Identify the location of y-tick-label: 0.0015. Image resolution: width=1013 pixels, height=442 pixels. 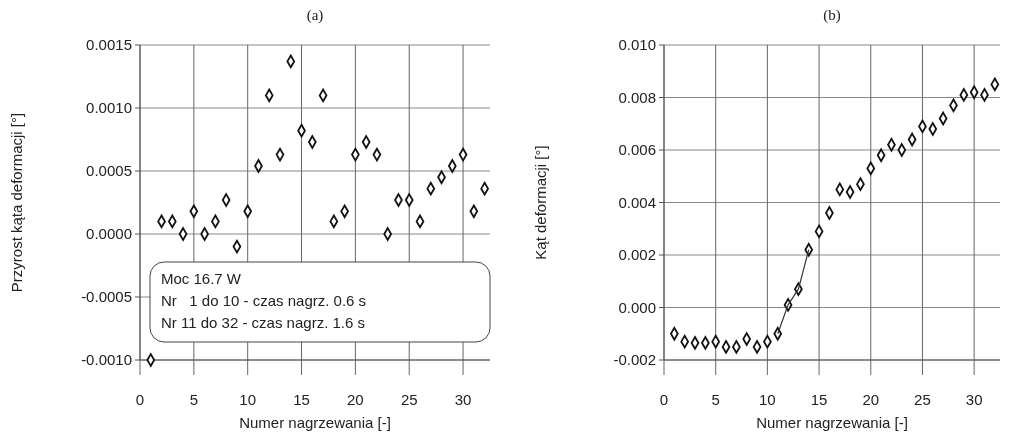
(109, 45).